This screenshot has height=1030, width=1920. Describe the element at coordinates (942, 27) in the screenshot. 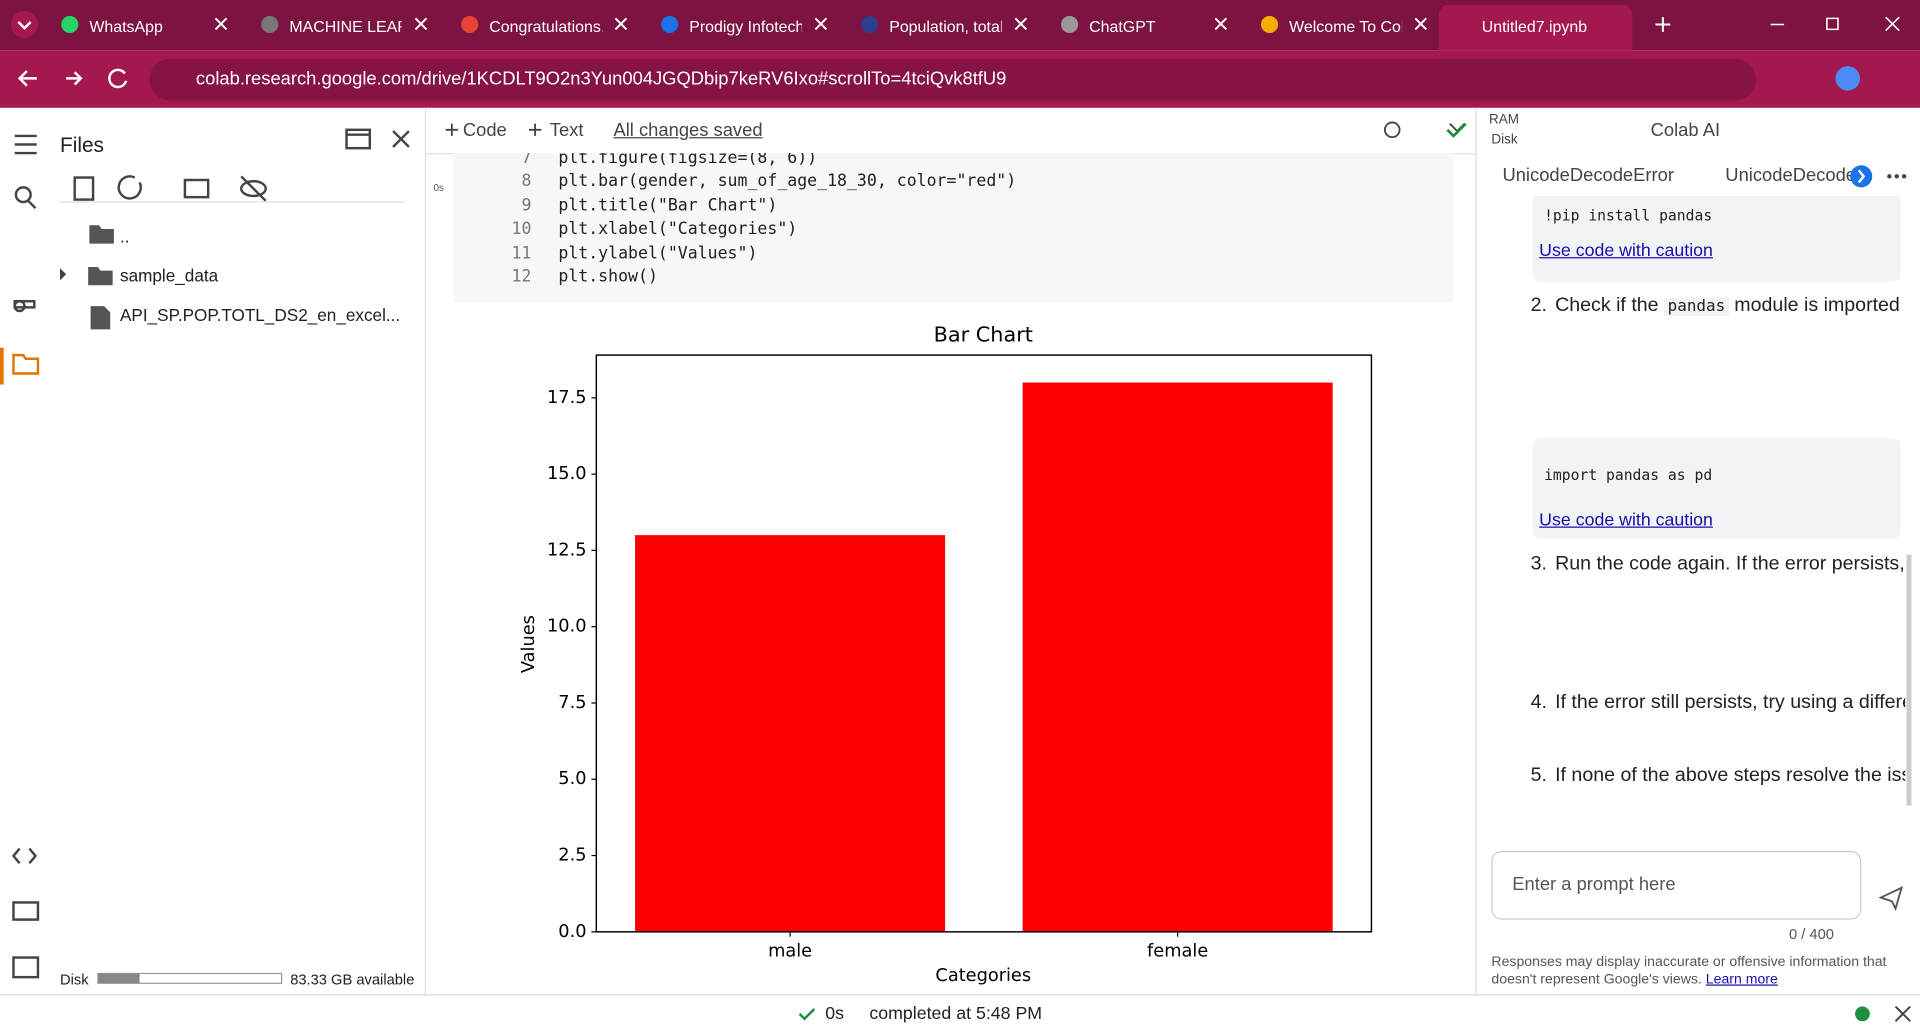

I see `browser-tab: Population, total` at that location.